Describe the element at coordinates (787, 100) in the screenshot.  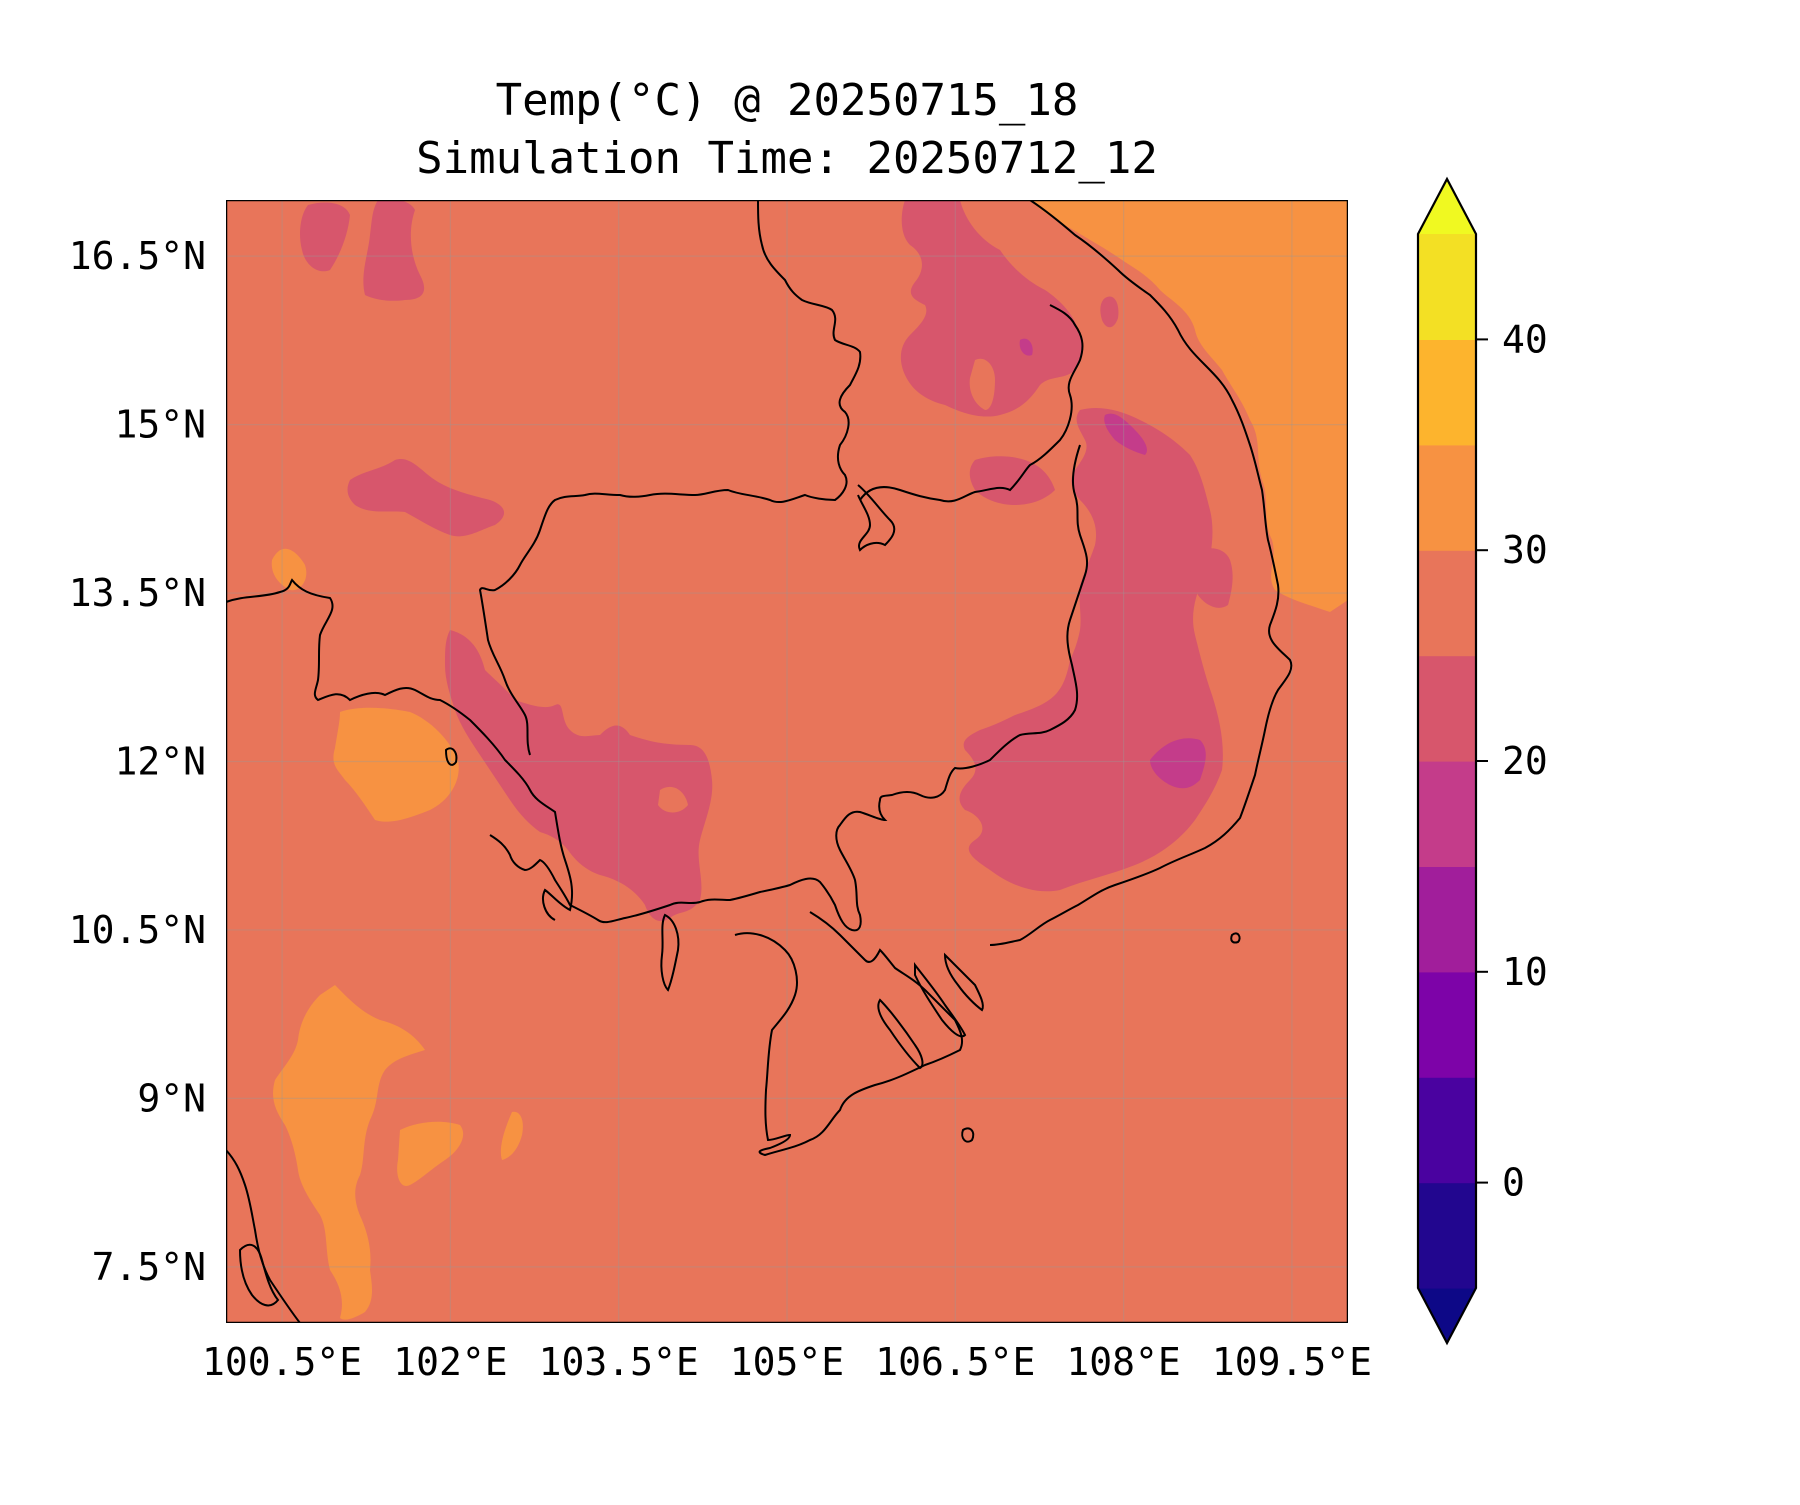
I see `title-line-1: Temp(°C) @ 20250715_18` at that location.